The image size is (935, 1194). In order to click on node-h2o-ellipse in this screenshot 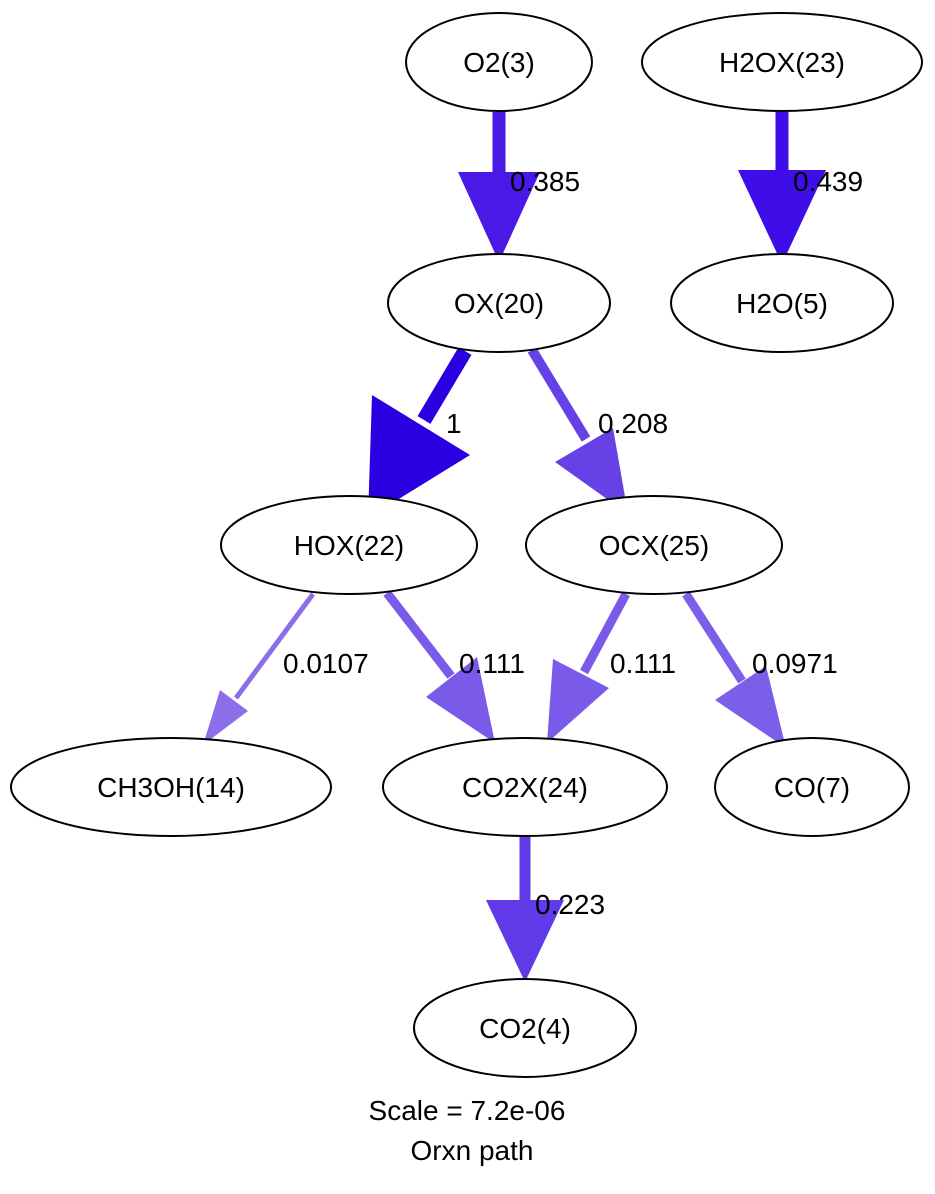, I will do `click(782, 303)`.